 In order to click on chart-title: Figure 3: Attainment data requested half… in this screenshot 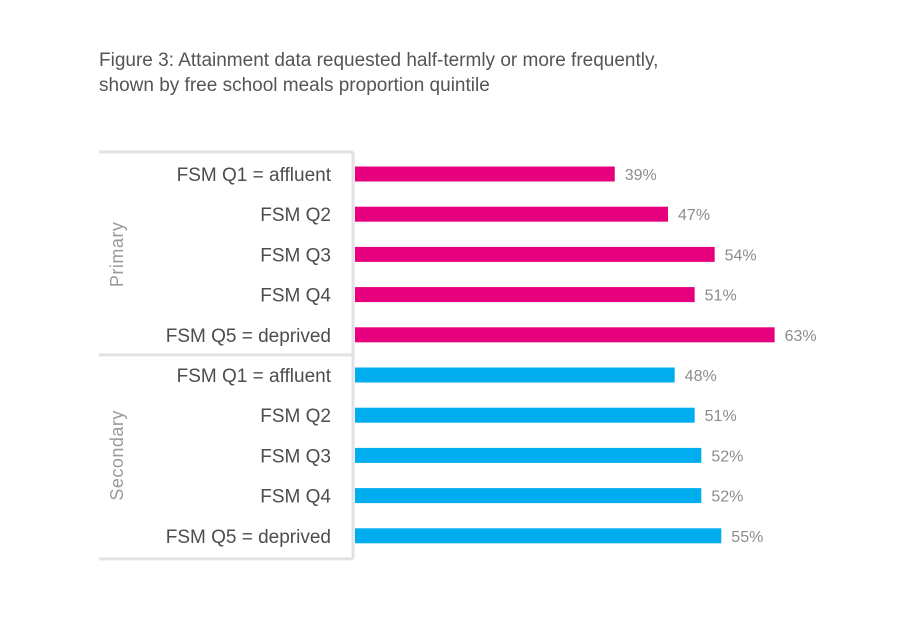, I will do `click(459, 73)`.